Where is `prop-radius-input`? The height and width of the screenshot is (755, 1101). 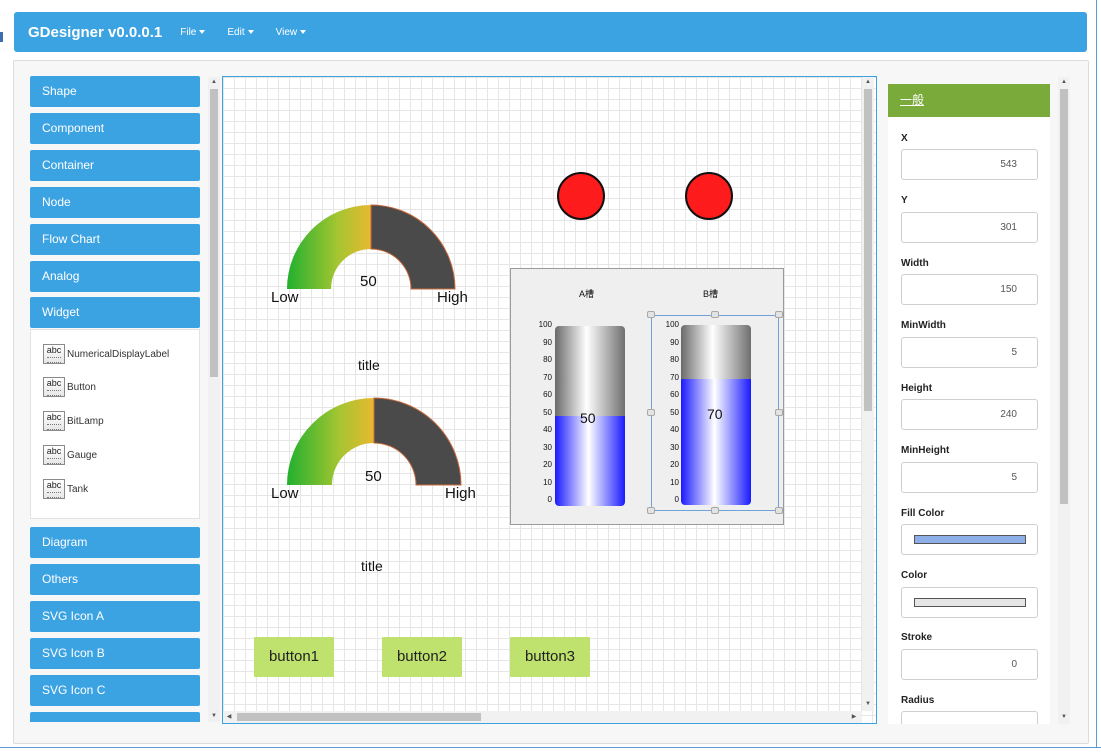
prop-radius-input is located at coordinates (969, 717).